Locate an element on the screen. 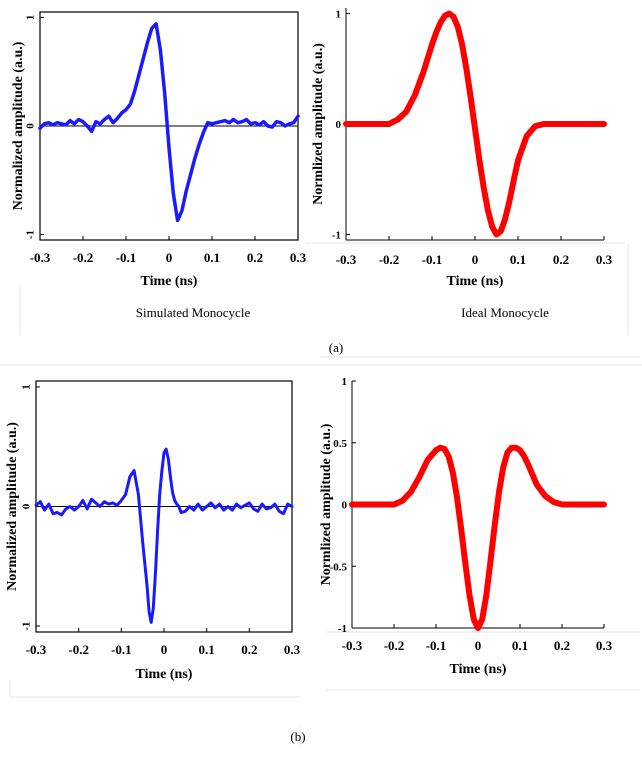  y-tick-label: -0.5 is located at coordinates (339, 567).